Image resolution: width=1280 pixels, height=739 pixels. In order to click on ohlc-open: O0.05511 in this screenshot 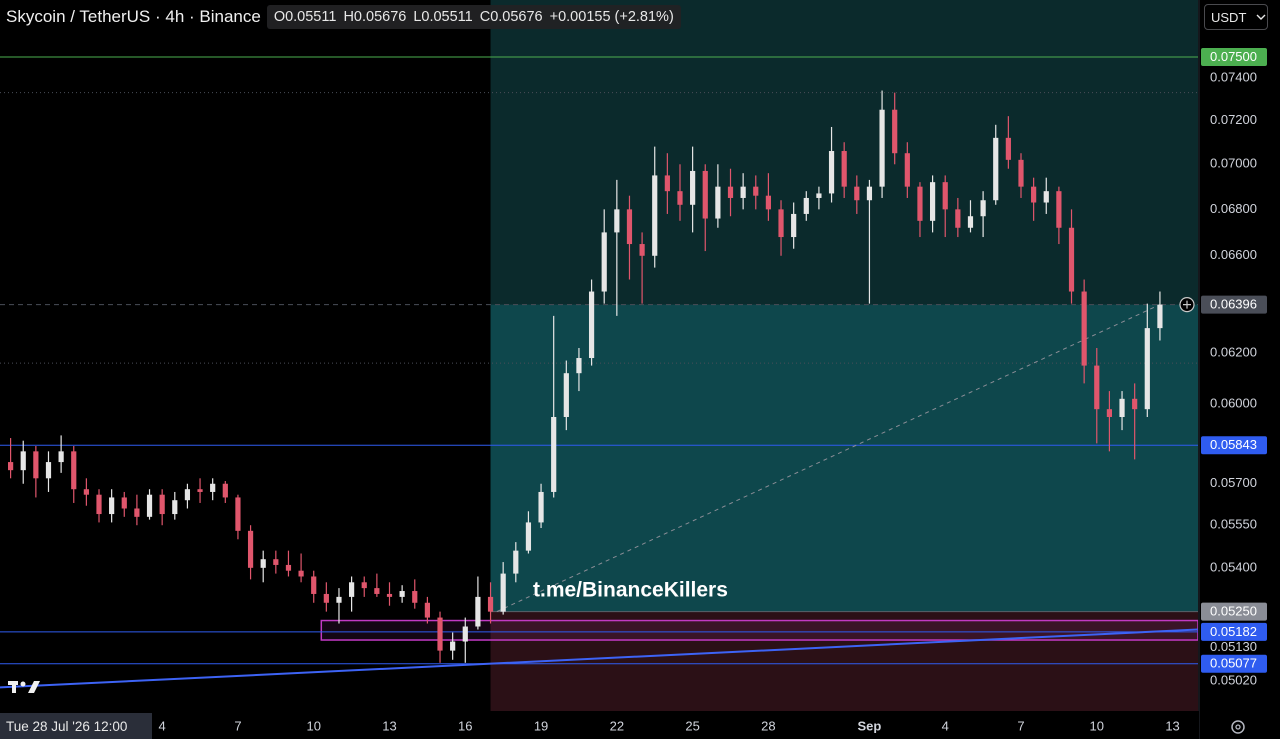, I will do `click(305, 17)`.